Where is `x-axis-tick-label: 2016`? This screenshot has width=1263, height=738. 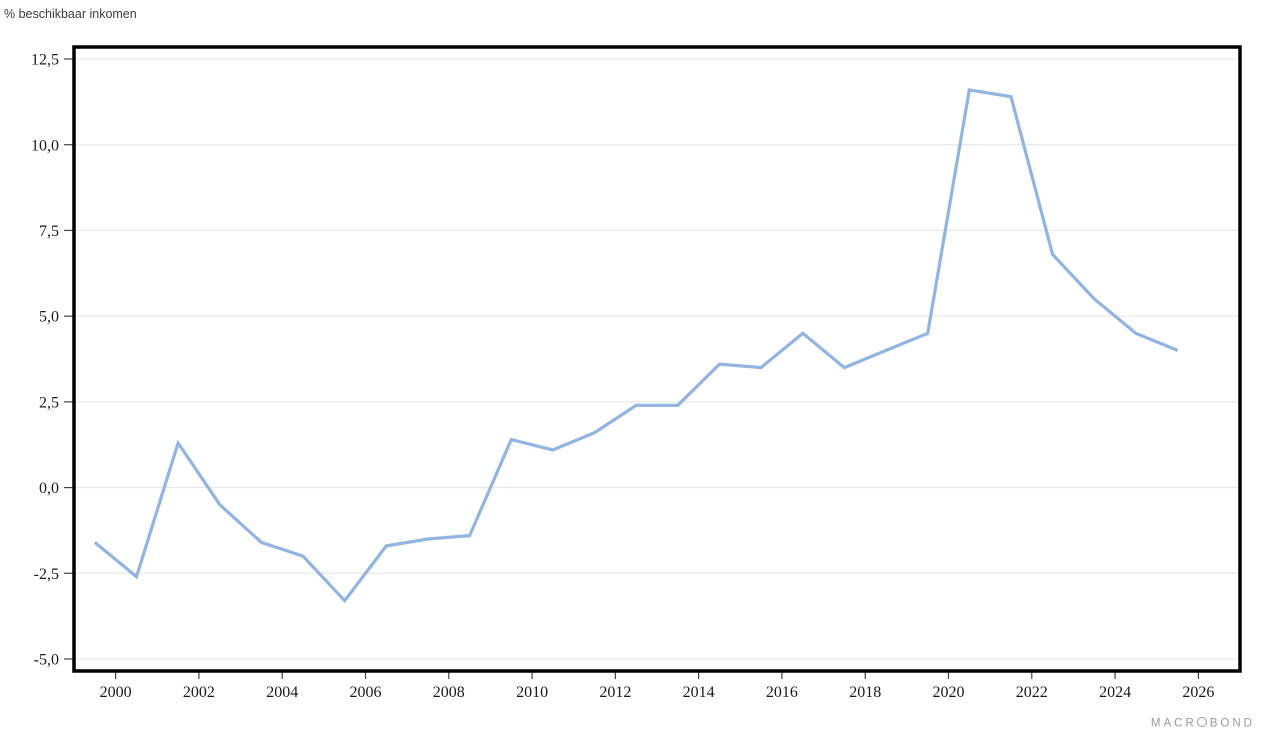
x-axis-tick-label: 2016 is located at coordinates (782, 692).